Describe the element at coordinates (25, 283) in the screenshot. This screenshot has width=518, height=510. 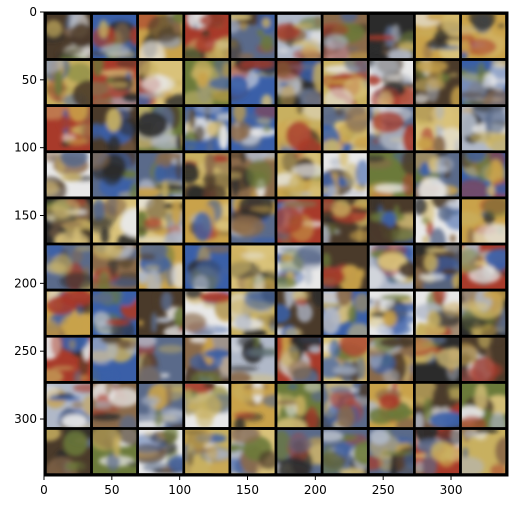
I see `y-tick-label: 200` at that location.